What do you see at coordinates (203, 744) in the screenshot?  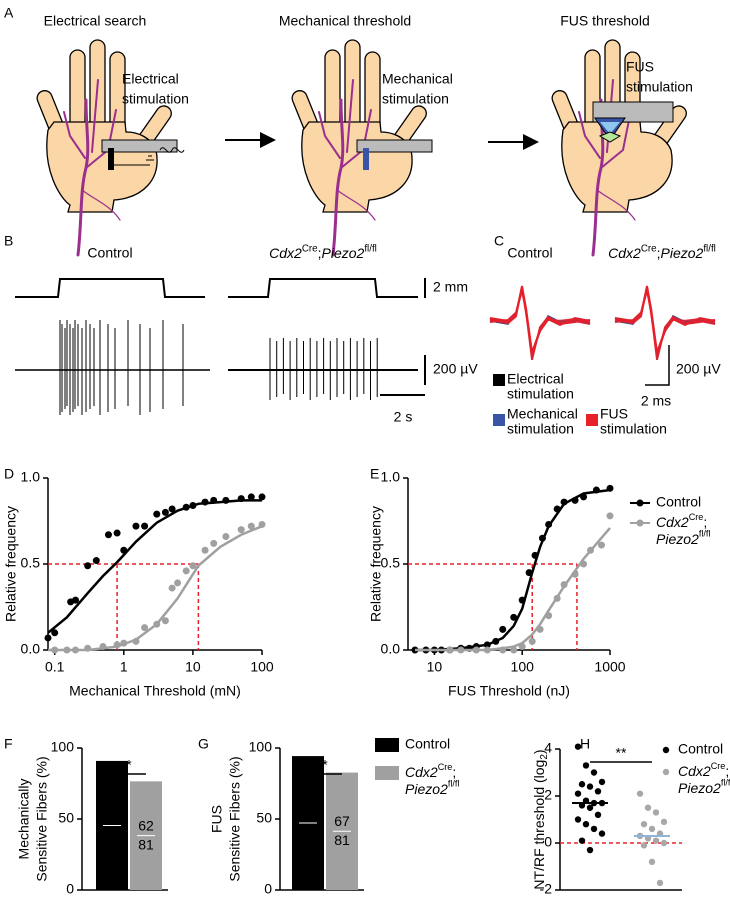 I see `panel-label: G` at bounding box center [203, 744].